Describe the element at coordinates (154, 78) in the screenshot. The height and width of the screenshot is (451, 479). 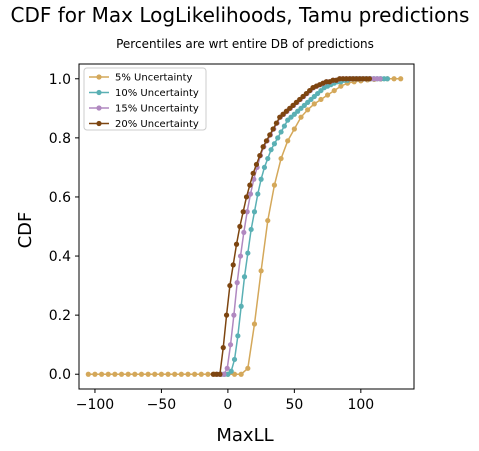
I see `legend-label: 5% Uncertainty` at that location.